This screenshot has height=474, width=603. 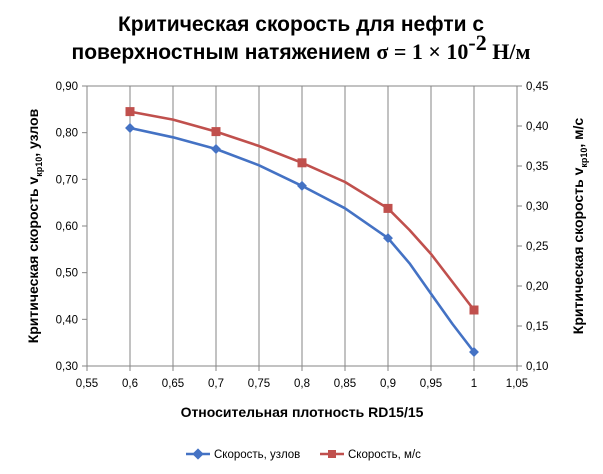 What do you see at coordinates (537, 327) in the screenshot?
I see `y-right-tick-label: 0,15` at bounding box center [537, 327].